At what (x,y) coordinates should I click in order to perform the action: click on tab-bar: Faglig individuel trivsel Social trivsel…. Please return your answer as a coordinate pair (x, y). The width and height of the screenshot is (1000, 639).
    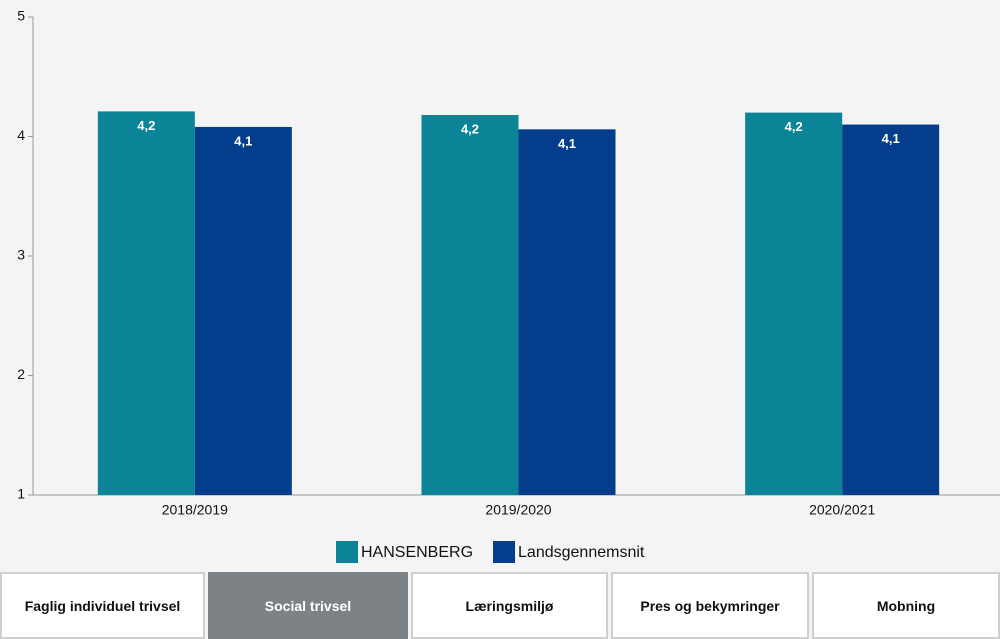
    Looking at the image, I should click on (500, 605).